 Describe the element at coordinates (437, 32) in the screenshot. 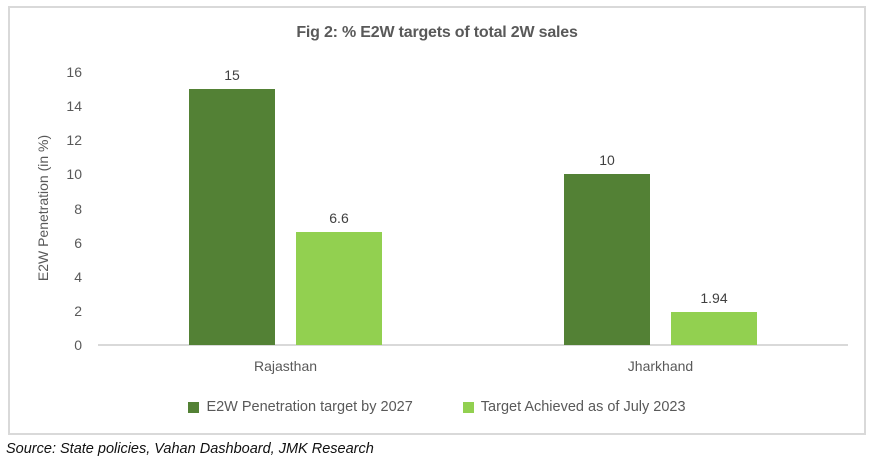

I see `chart-title: Fig 2: % E2W targets of total 2W sales` at that location.